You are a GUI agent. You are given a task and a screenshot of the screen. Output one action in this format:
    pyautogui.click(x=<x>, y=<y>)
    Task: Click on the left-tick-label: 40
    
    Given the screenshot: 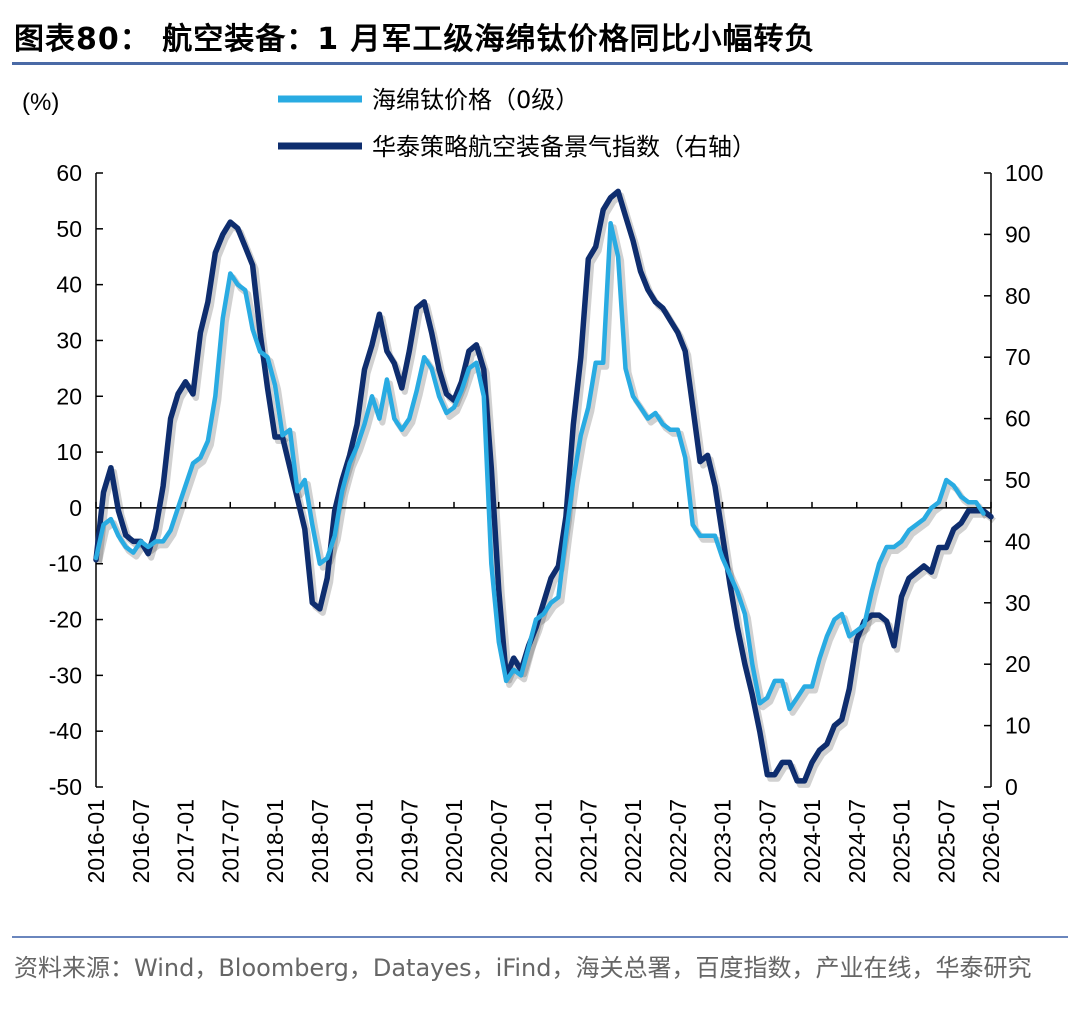 What is the action you would take?
    pyautogui.click(x=69, y=285)
    